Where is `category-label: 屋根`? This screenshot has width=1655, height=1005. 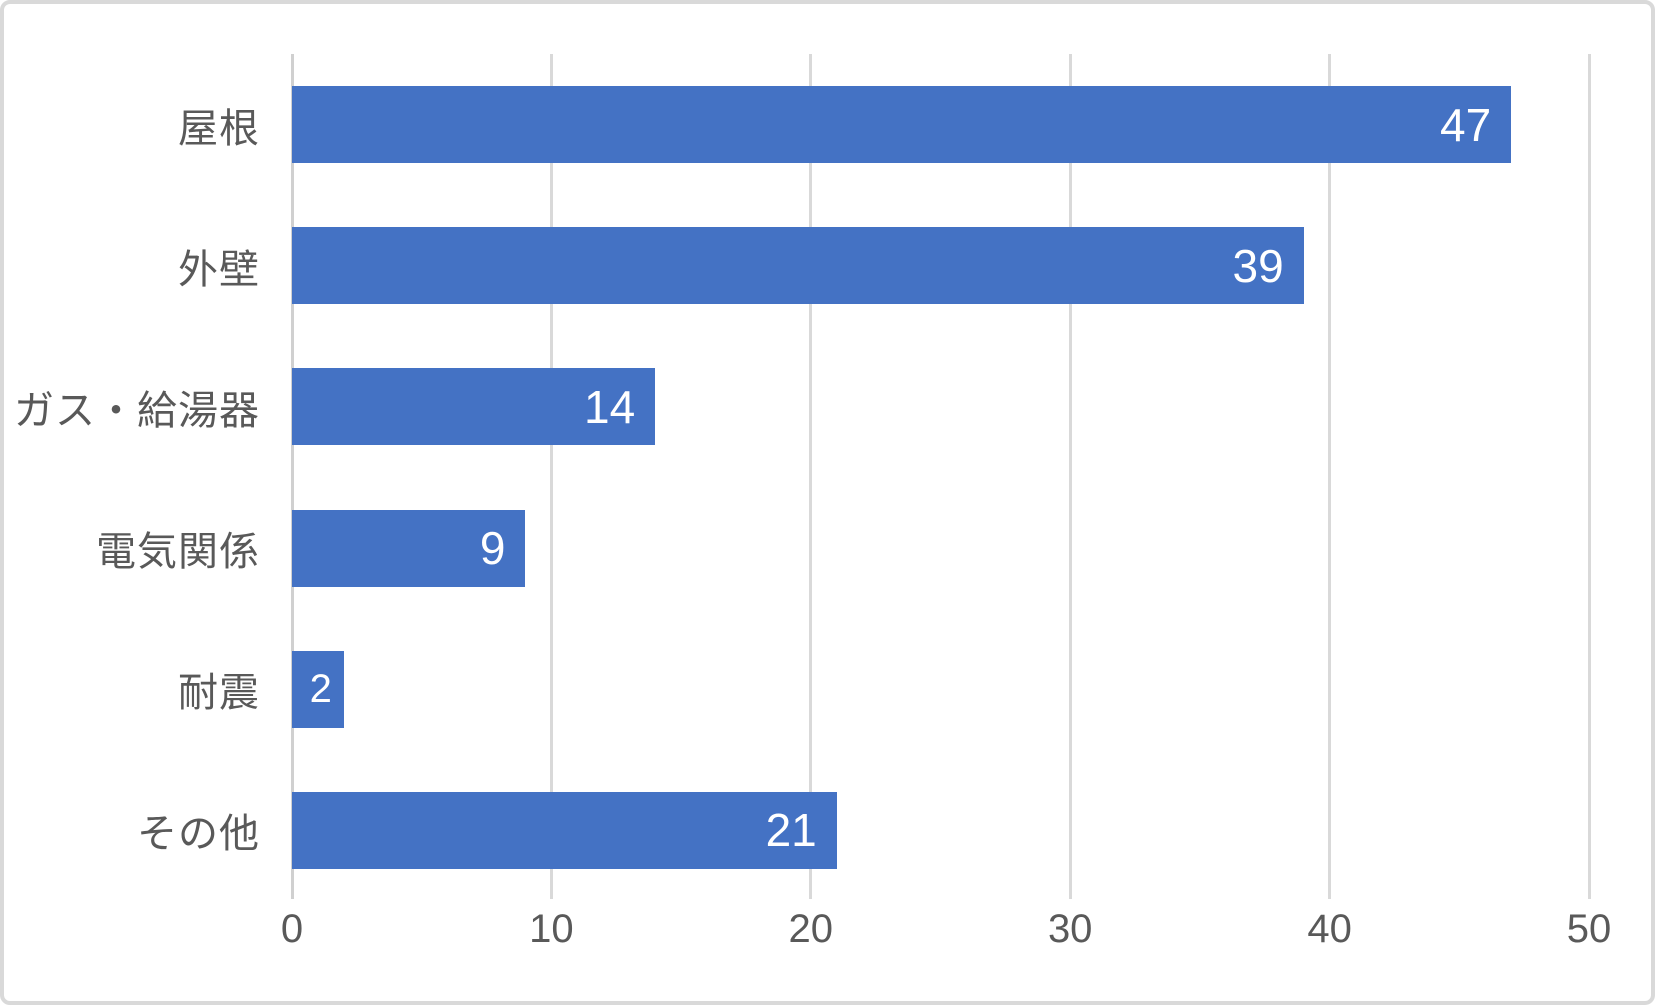 category-label: 屋根 is located at coordinates (219, 128).